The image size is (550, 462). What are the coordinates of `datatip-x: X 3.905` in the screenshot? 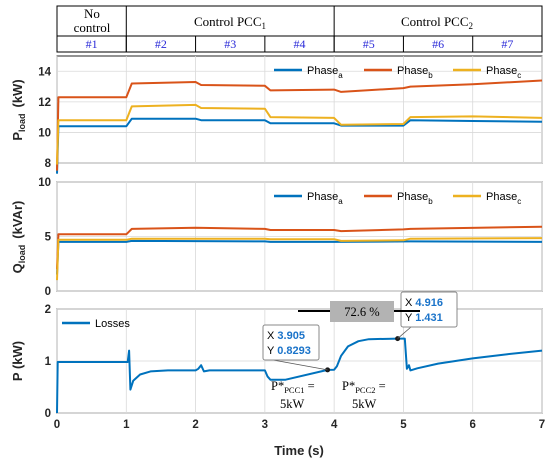 It's located at (286, 336).